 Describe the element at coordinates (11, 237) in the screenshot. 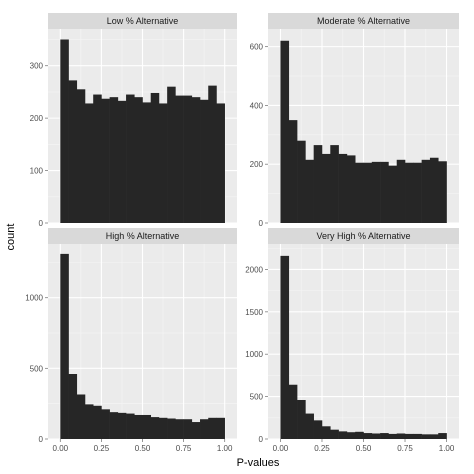

I see `y-axis-title: count` at that location.